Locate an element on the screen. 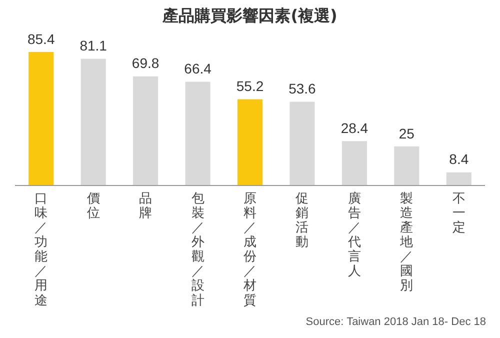 The width and height of the screenshot is (500, 338). data-label: 85.4 is located at coordinates (41, 38).